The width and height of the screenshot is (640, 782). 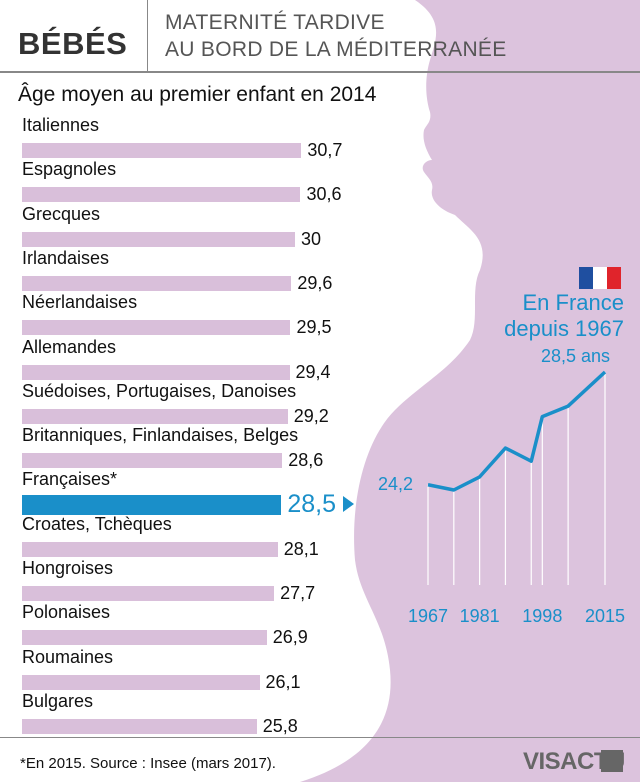 What do you see at coordinates (148, 763) in the screenshot?
I see `footnote: *En 2015. Source : Insee (mars 2017).` at bounding box center [148, 763].